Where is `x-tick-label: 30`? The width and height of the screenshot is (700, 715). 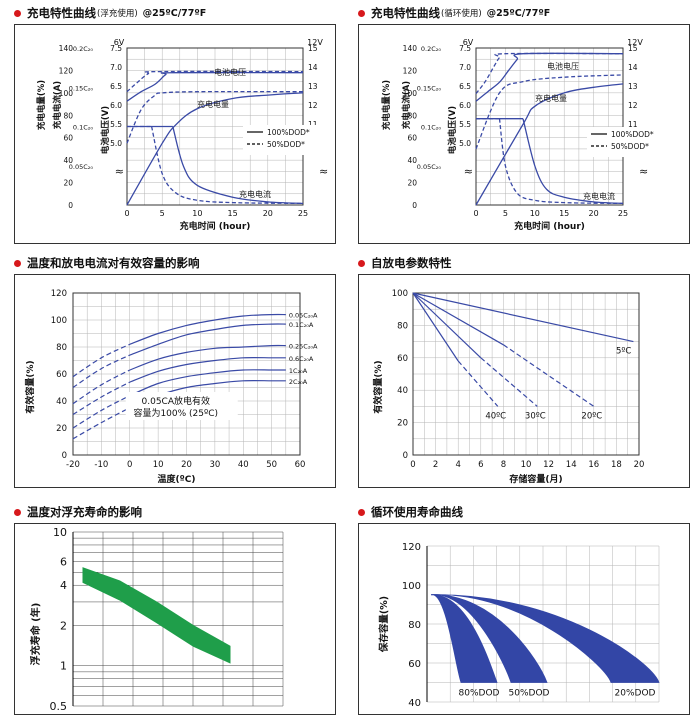 x-tick-label: 30 is located at coordinates (214, 465).